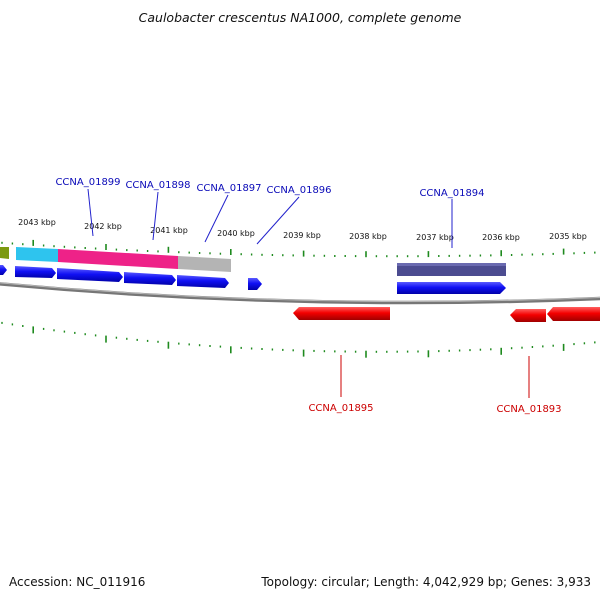  I want to click on kbp-label: 2042 kbp, so click(103, 226).